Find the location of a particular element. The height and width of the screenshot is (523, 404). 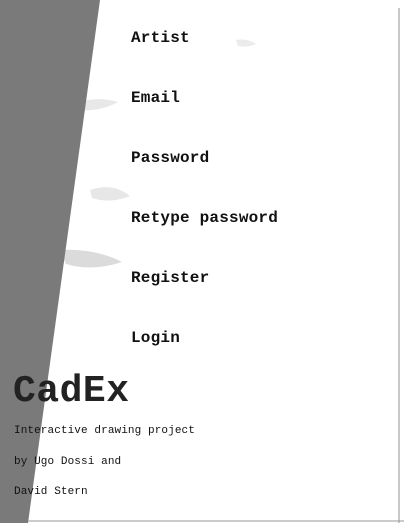

login-button: Login is located at coordinates (155, 338).